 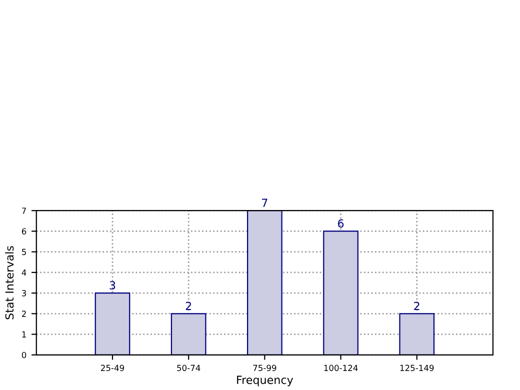 What do you see at coordinates (341, 368) in the screenshot?
I see `x-tick-label: 100-124` at bounding box center [341, 368].